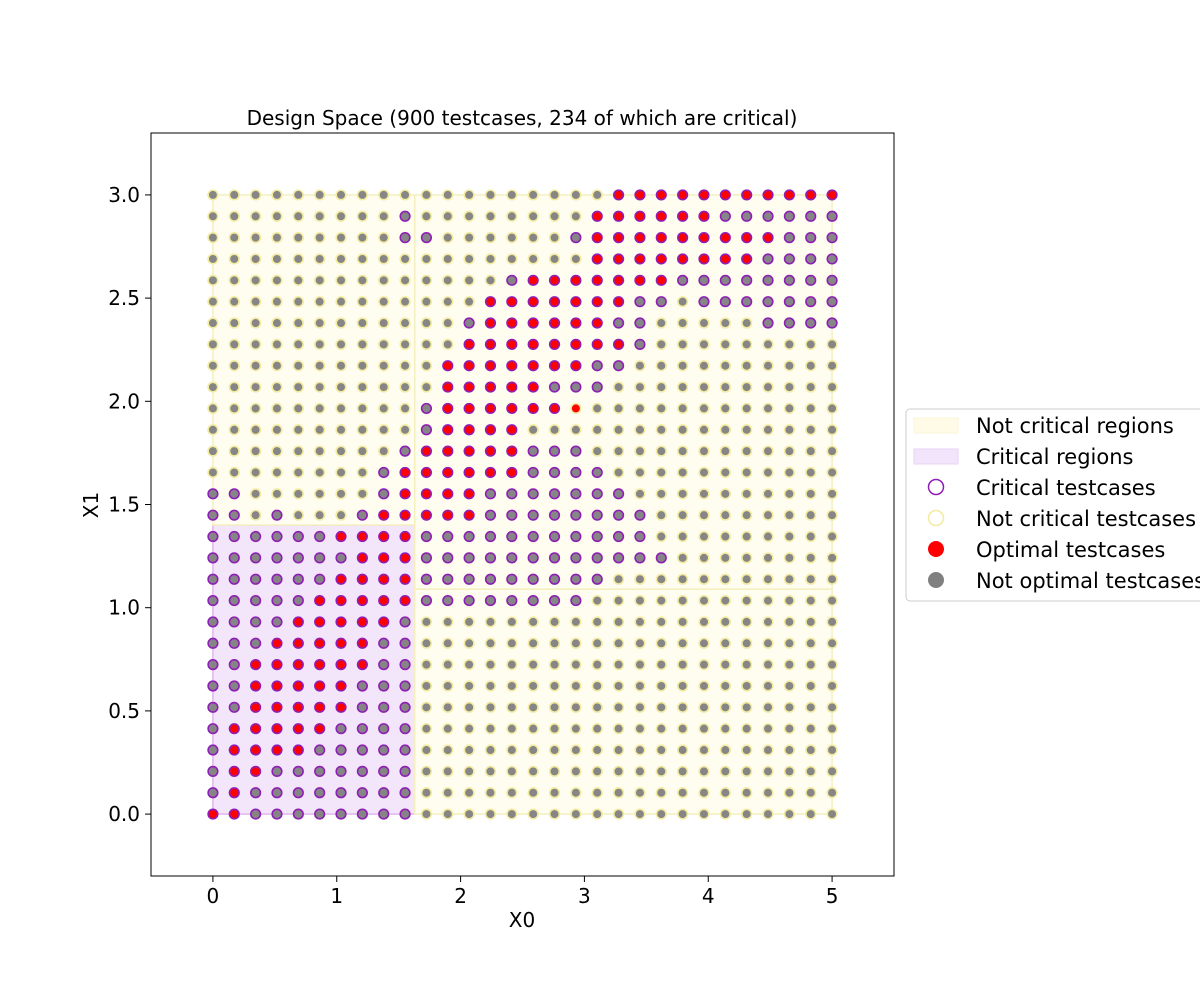 The image size is (1200, 1000). What do you see at coordinates (213, 896) in the screenshot?
I see `x-tick-label: 0` at bounding box center [213, 896].